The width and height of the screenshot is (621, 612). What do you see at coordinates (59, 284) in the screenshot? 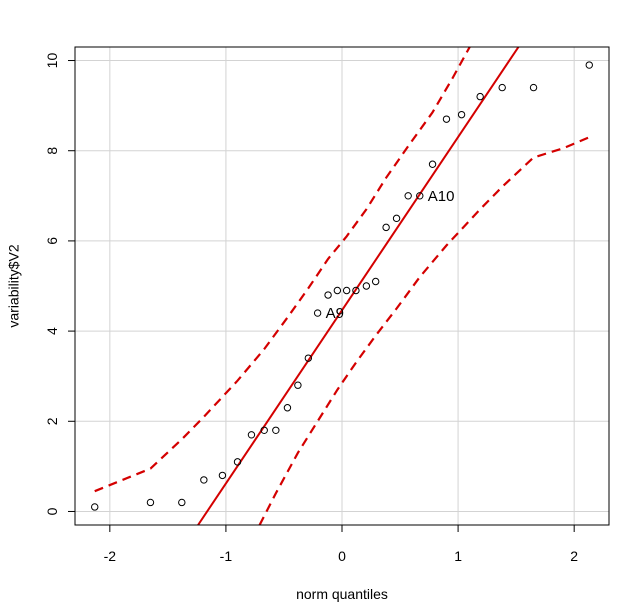
I see `y-axis: 0 2 4 6 8 10` at bounding box center [59, 284].